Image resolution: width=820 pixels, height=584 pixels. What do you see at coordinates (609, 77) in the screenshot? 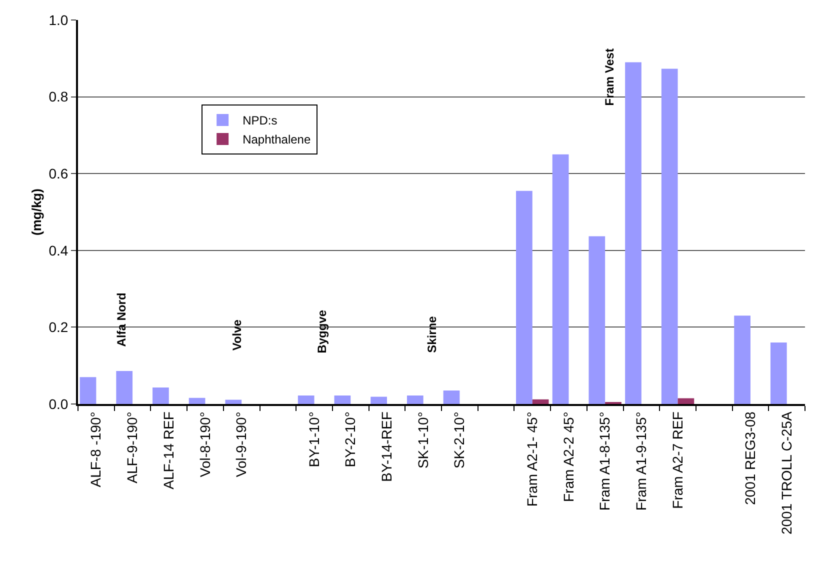
I see `annotation: Fram Vest` at bounding box center [609, 77].